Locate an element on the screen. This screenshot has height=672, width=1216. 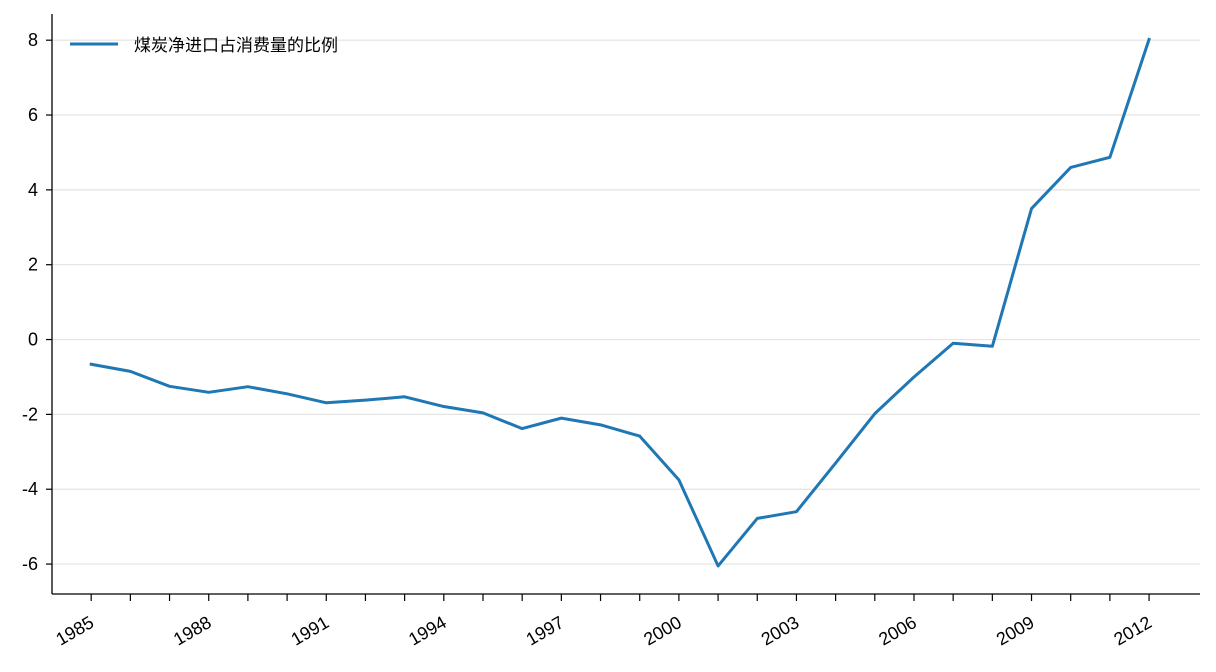
legend: 煤炭净进口占消费量的比例 is located at coordinates (204, 46).